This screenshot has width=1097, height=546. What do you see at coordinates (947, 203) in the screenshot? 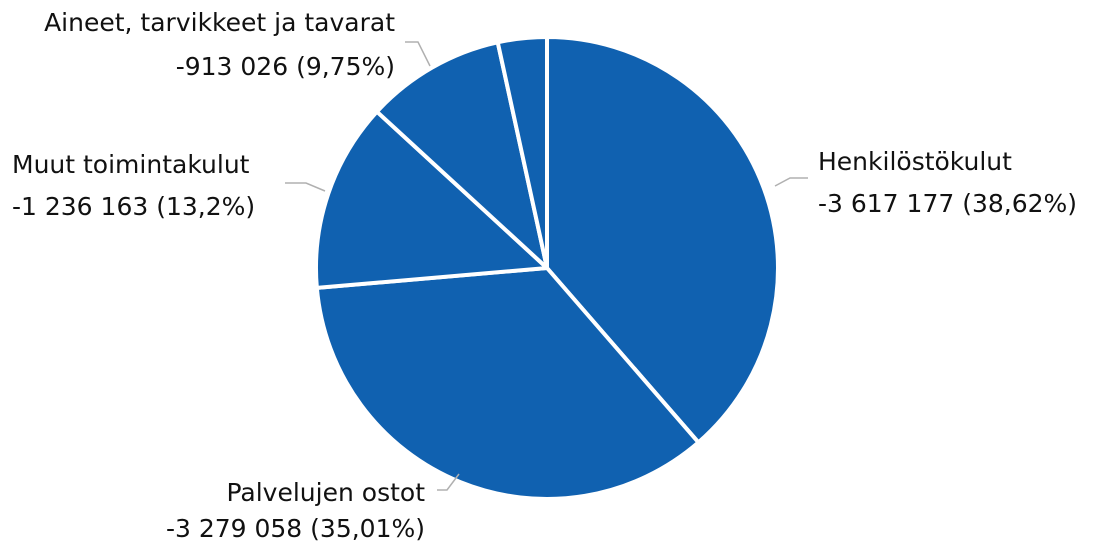
I see `value-label: -3 617 177 (38,62%)` at bounding box center [947, 203].